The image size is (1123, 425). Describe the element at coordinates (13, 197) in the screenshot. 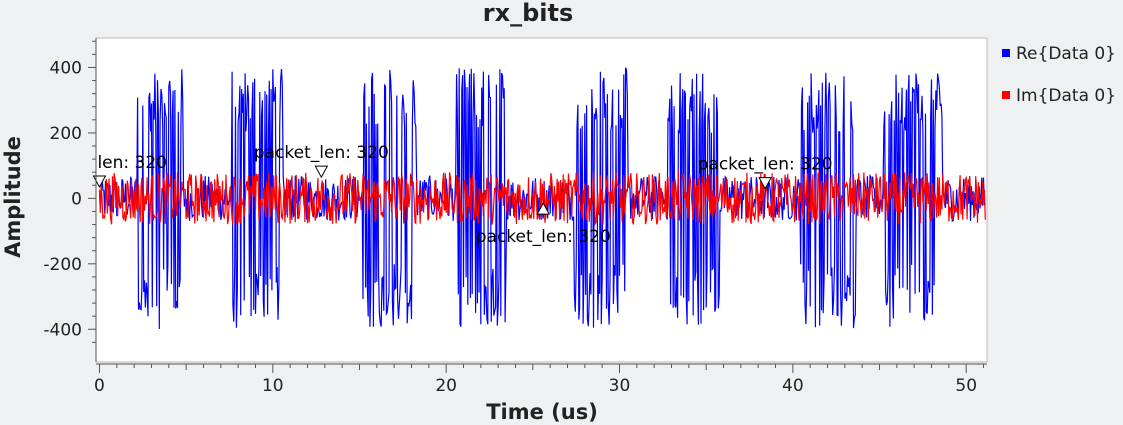

I see `y-axis-title: Amplitude` at that location.